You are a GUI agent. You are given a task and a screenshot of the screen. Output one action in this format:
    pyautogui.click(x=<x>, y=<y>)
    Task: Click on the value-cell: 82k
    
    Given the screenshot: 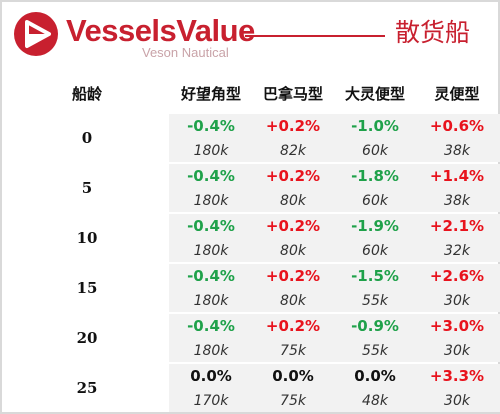 What is the action you would take?
    pyautogui.click(x=293, y=151)
    